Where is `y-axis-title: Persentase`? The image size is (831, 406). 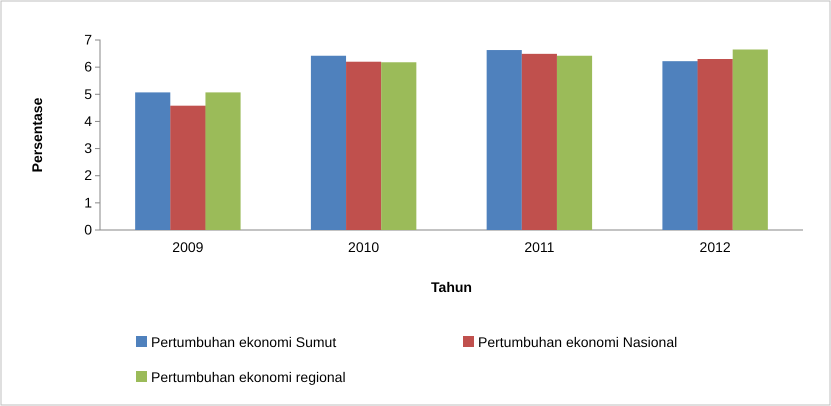 y-axis-title: Persentase is located at coordinates (37, 134).